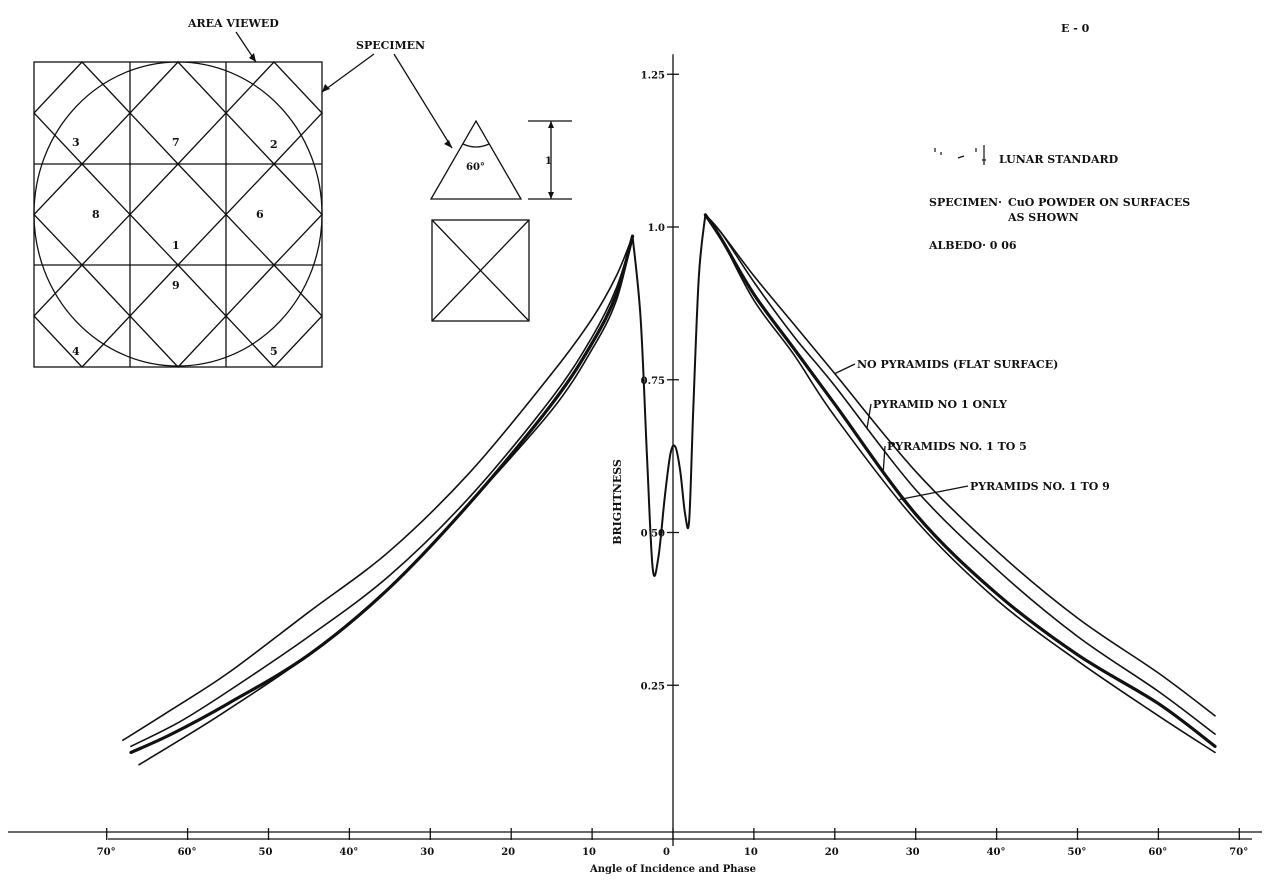 The width and height of the screenshot is (1271, 880). Describe the element at coordinates (176, 142) in the screenshot. I see `cell-label-7: 7` at that location.